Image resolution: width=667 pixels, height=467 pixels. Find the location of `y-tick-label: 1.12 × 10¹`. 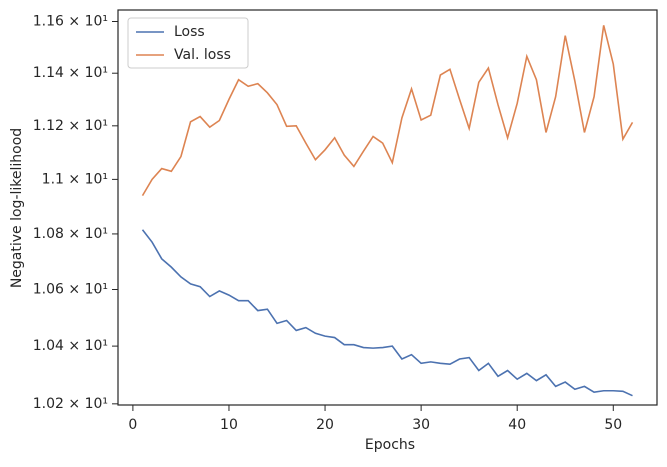

y-tick-label: 1.12 × 10¹ is located at coordinates (70, 126).